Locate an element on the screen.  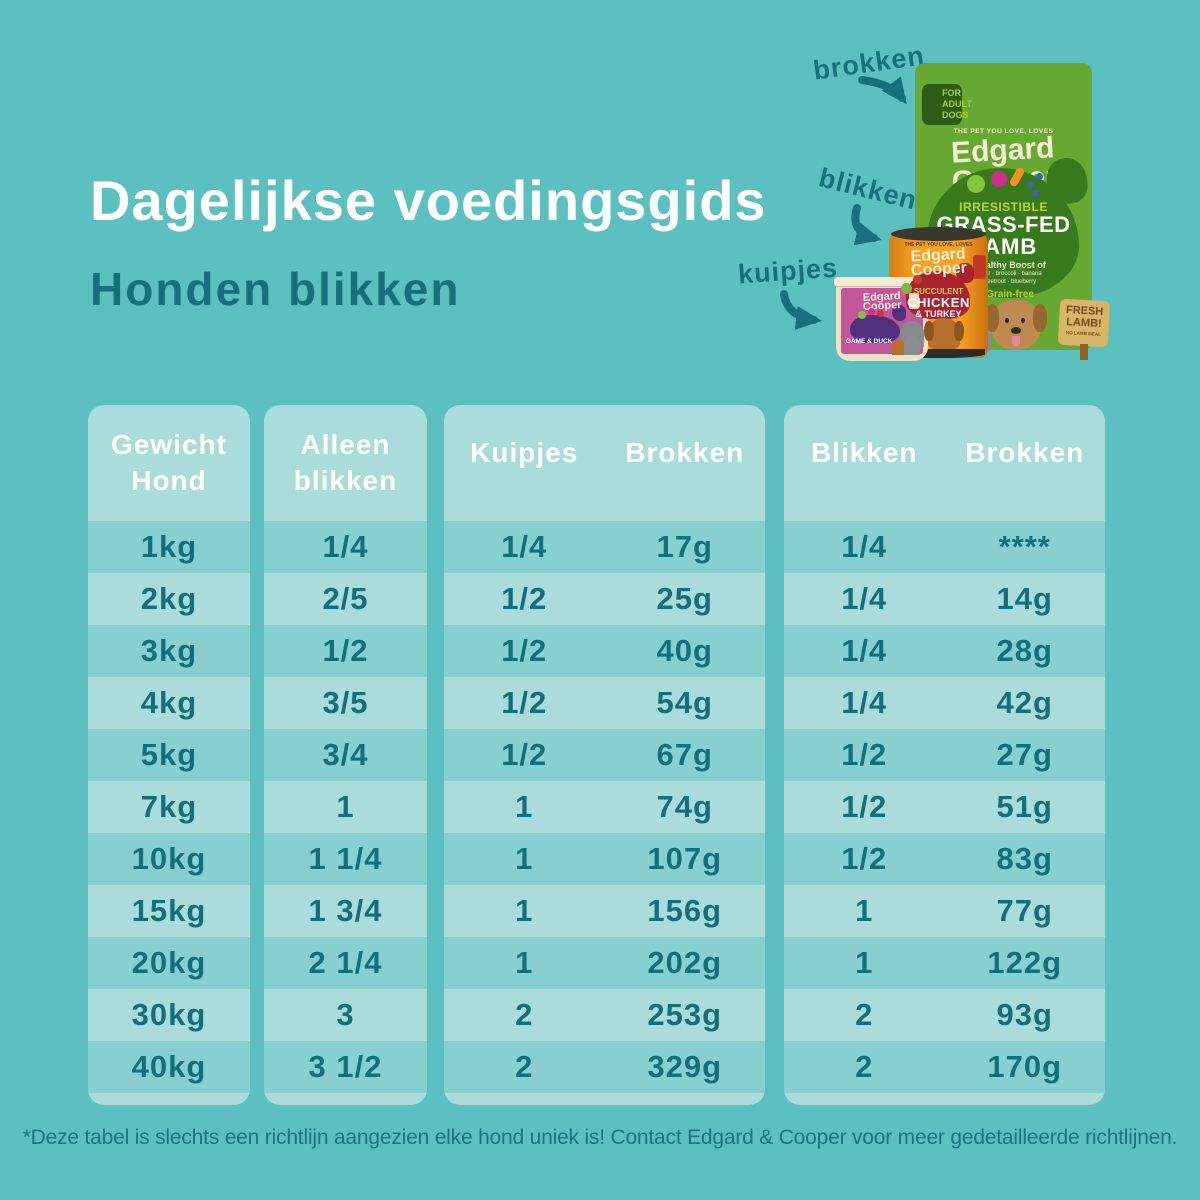
tub-lid is located at coordinates (882, 282).